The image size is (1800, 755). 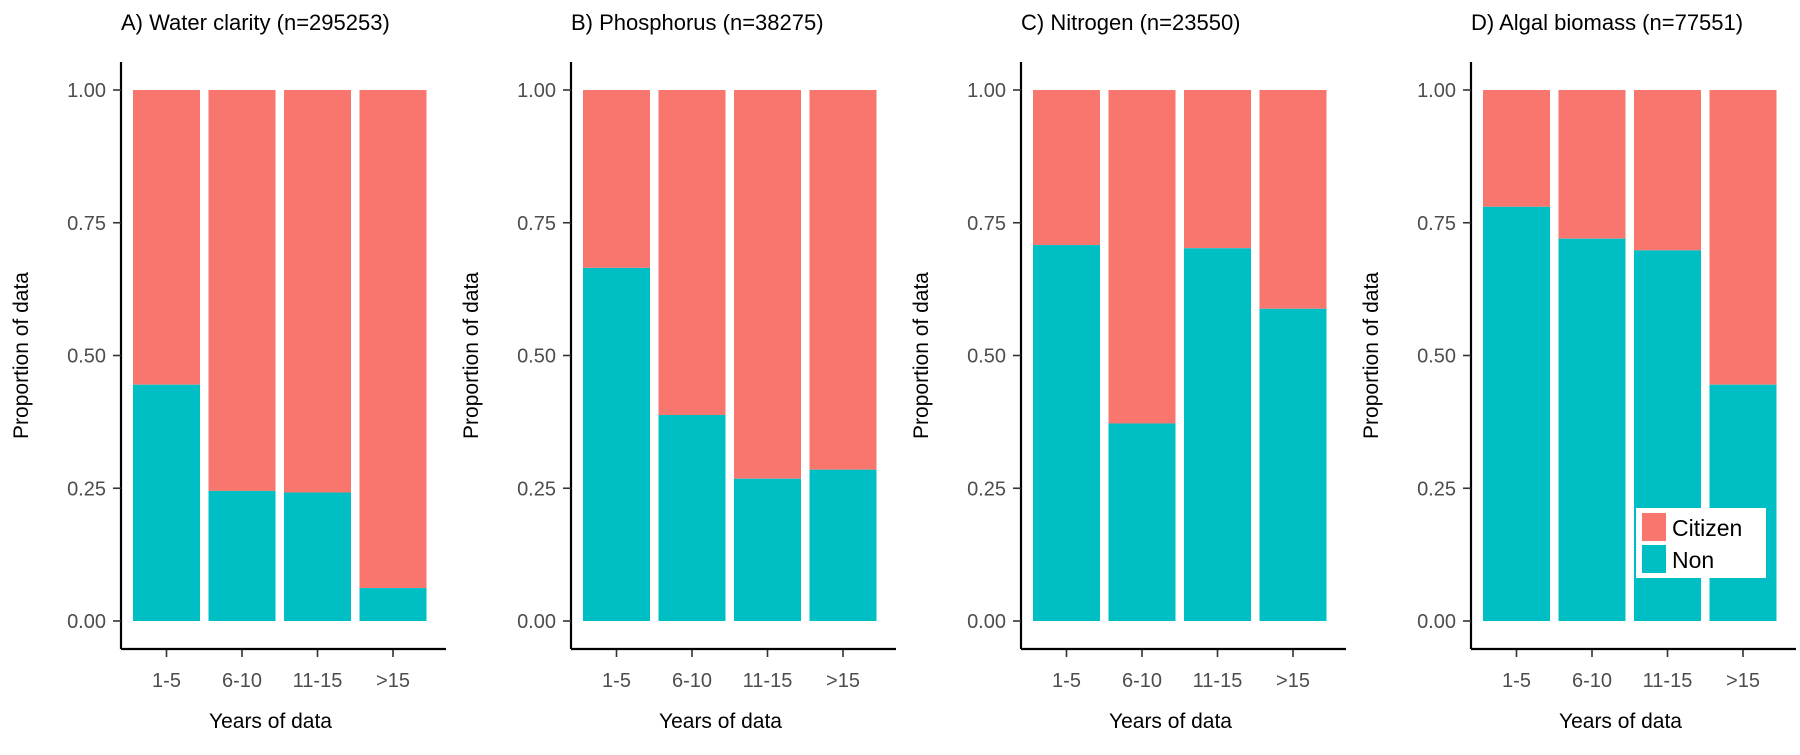 What do you see at coordinates (255, 22) in the screenshot?
I see `panel-title: A) Water clarity (n=295253)` at bounding box center [255, 22].